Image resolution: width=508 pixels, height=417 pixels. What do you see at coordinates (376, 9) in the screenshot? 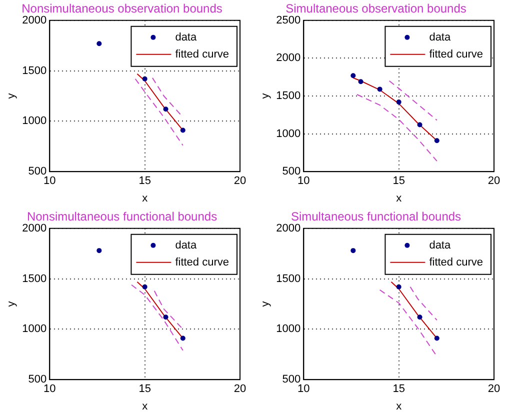
I see `chart-title: Simultaneous observation bounds` at bounding box center [376, 9].